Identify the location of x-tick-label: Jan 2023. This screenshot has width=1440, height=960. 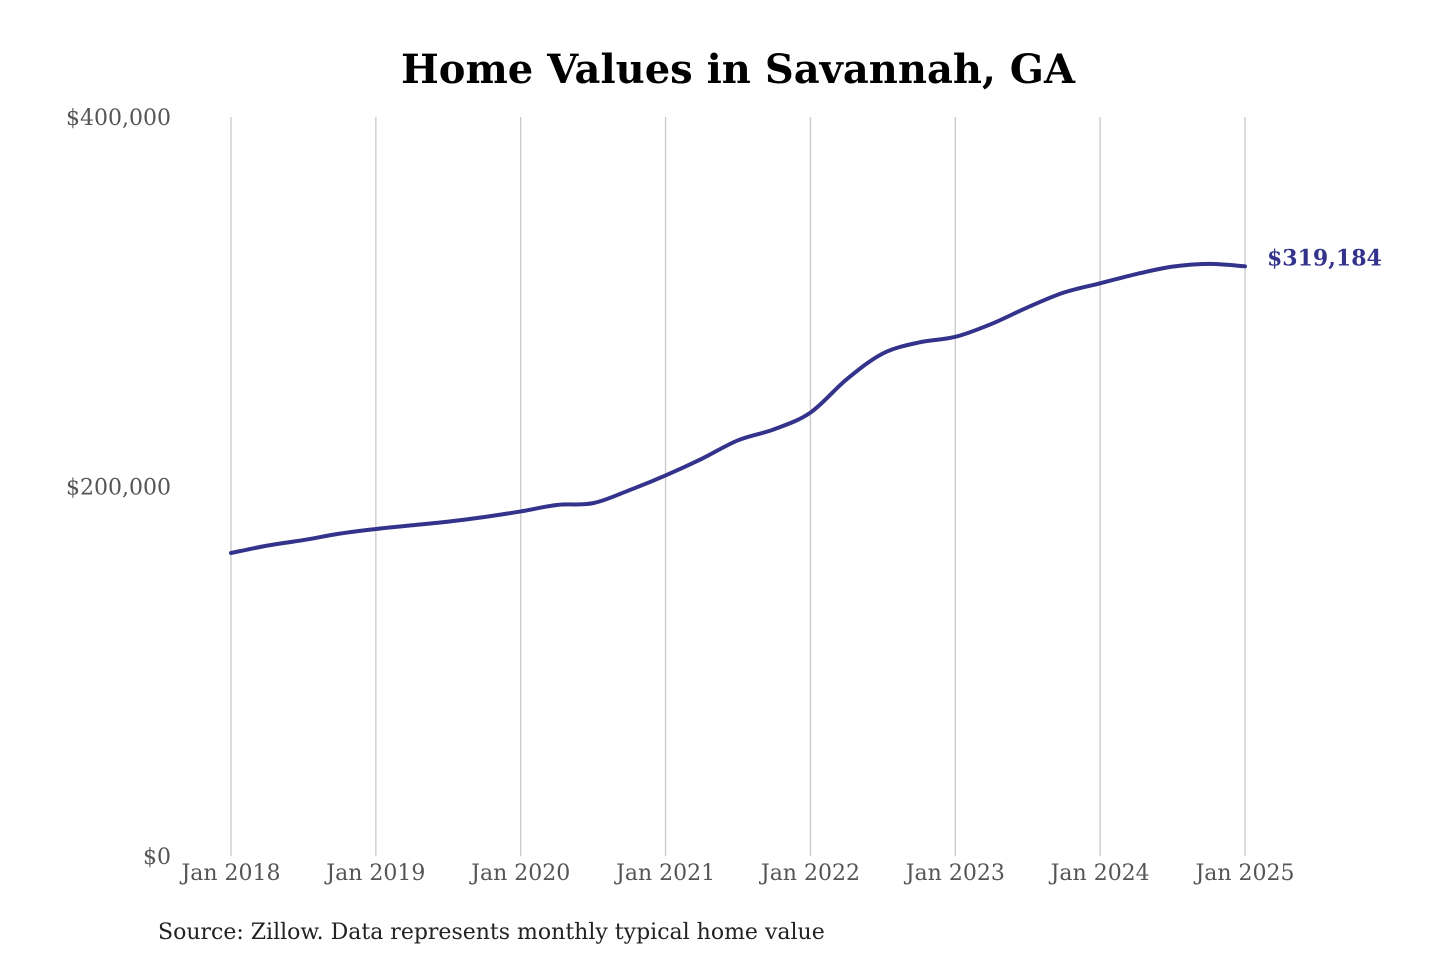
(954, 873).